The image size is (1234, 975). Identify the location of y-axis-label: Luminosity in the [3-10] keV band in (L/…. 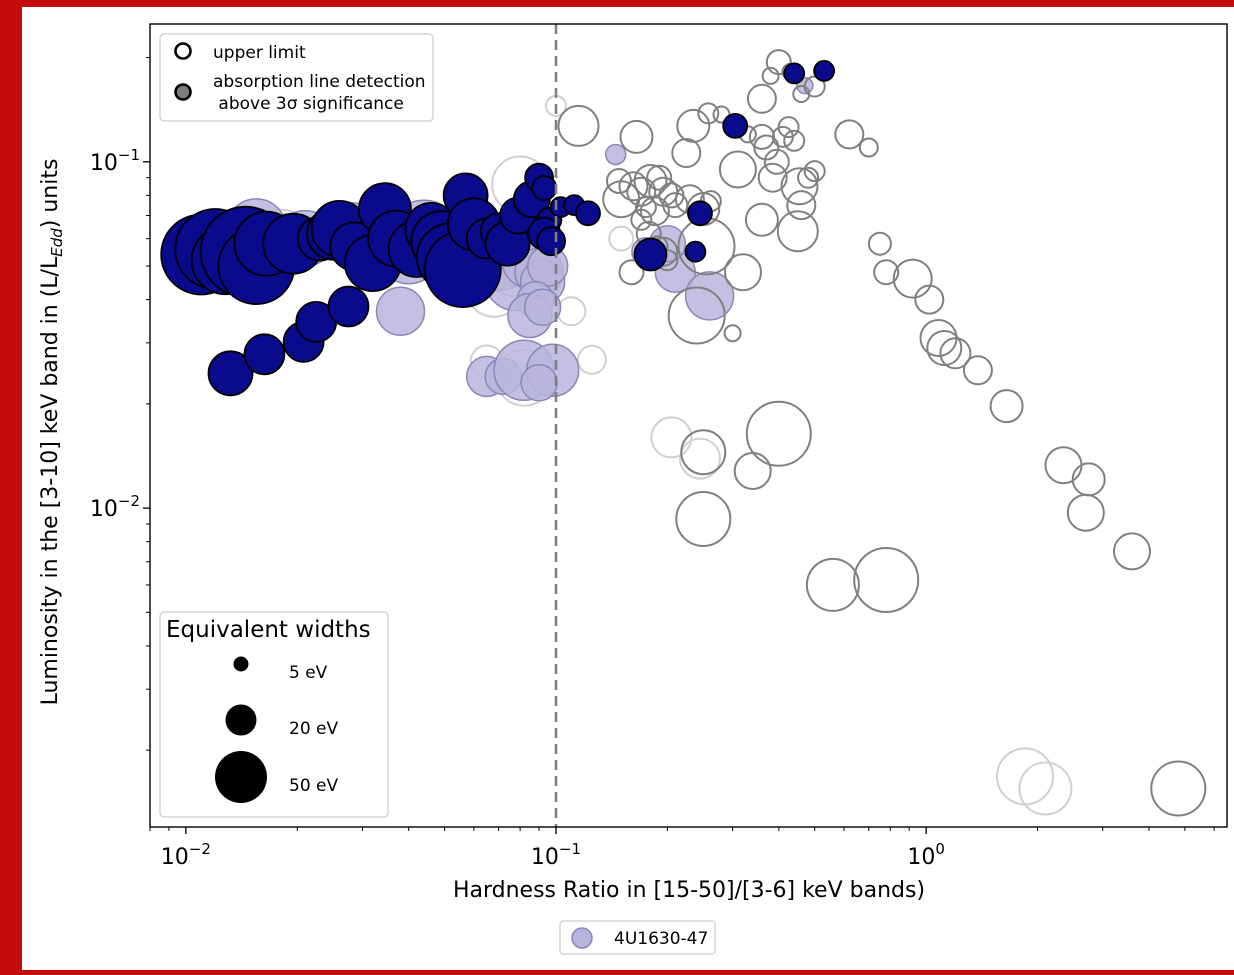
(52, 432).